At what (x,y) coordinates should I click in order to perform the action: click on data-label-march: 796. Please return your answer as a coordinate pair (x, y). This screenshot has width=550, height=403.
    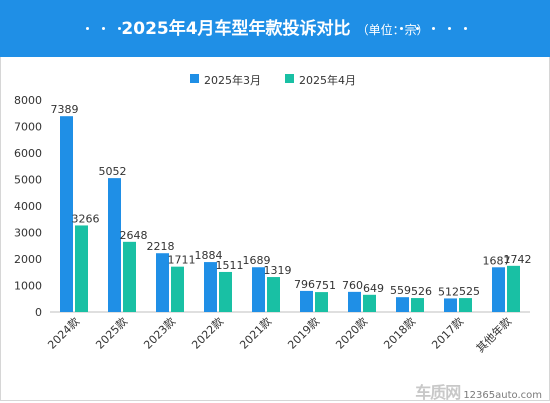
    Looking at the image, I should click on (304, 284).